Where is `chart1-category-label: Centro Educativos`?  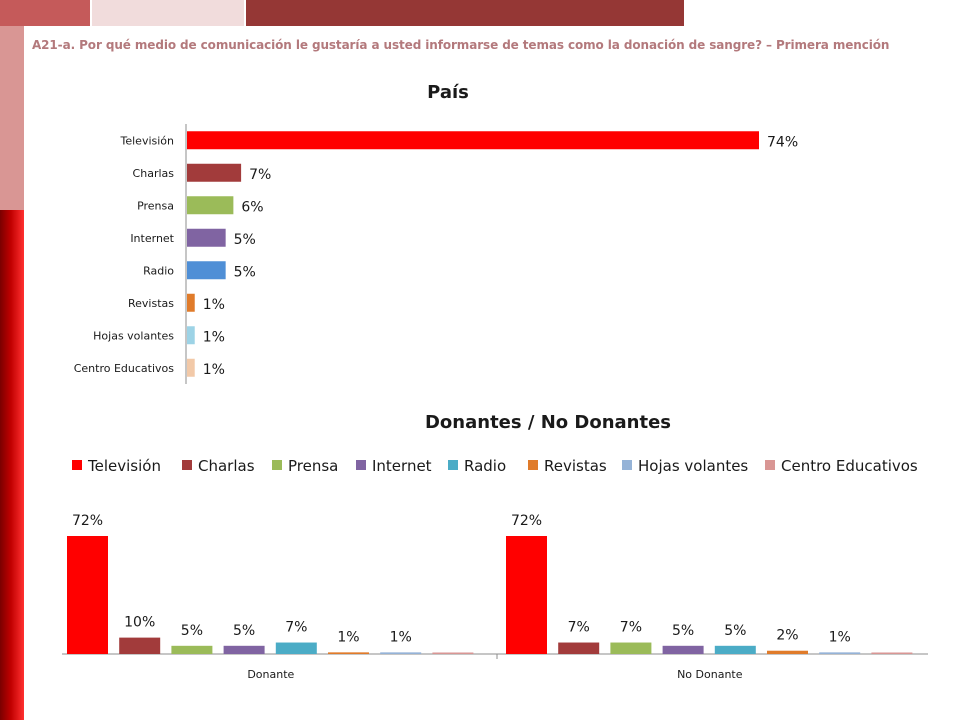 chart1-category-label: Centro Educativos is located at coordinates (124, 368).